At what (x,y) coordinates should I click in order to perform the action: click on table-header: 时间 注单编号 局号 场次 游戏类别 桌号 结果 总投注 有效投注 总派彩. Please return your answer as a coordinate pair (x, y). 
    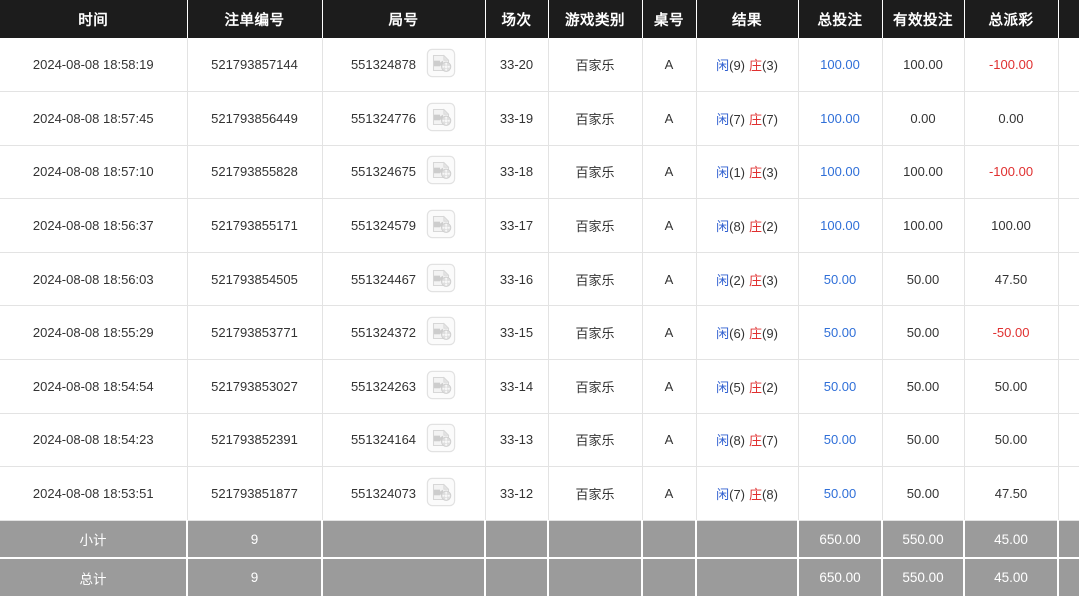
    Looking at the image, I should click on (539, 19).